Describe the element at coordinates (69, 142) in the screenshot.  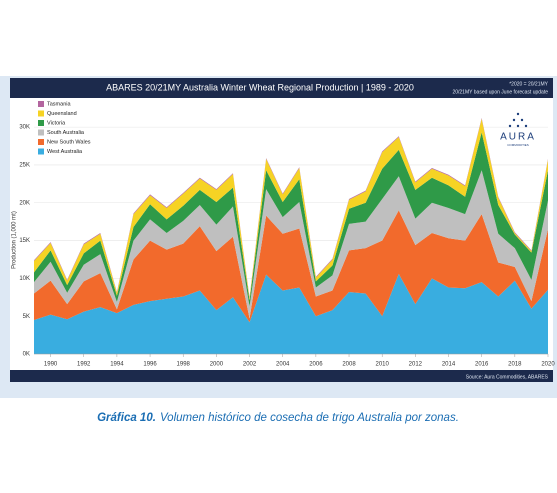
I see `legend-label: New South Wales` at that location.